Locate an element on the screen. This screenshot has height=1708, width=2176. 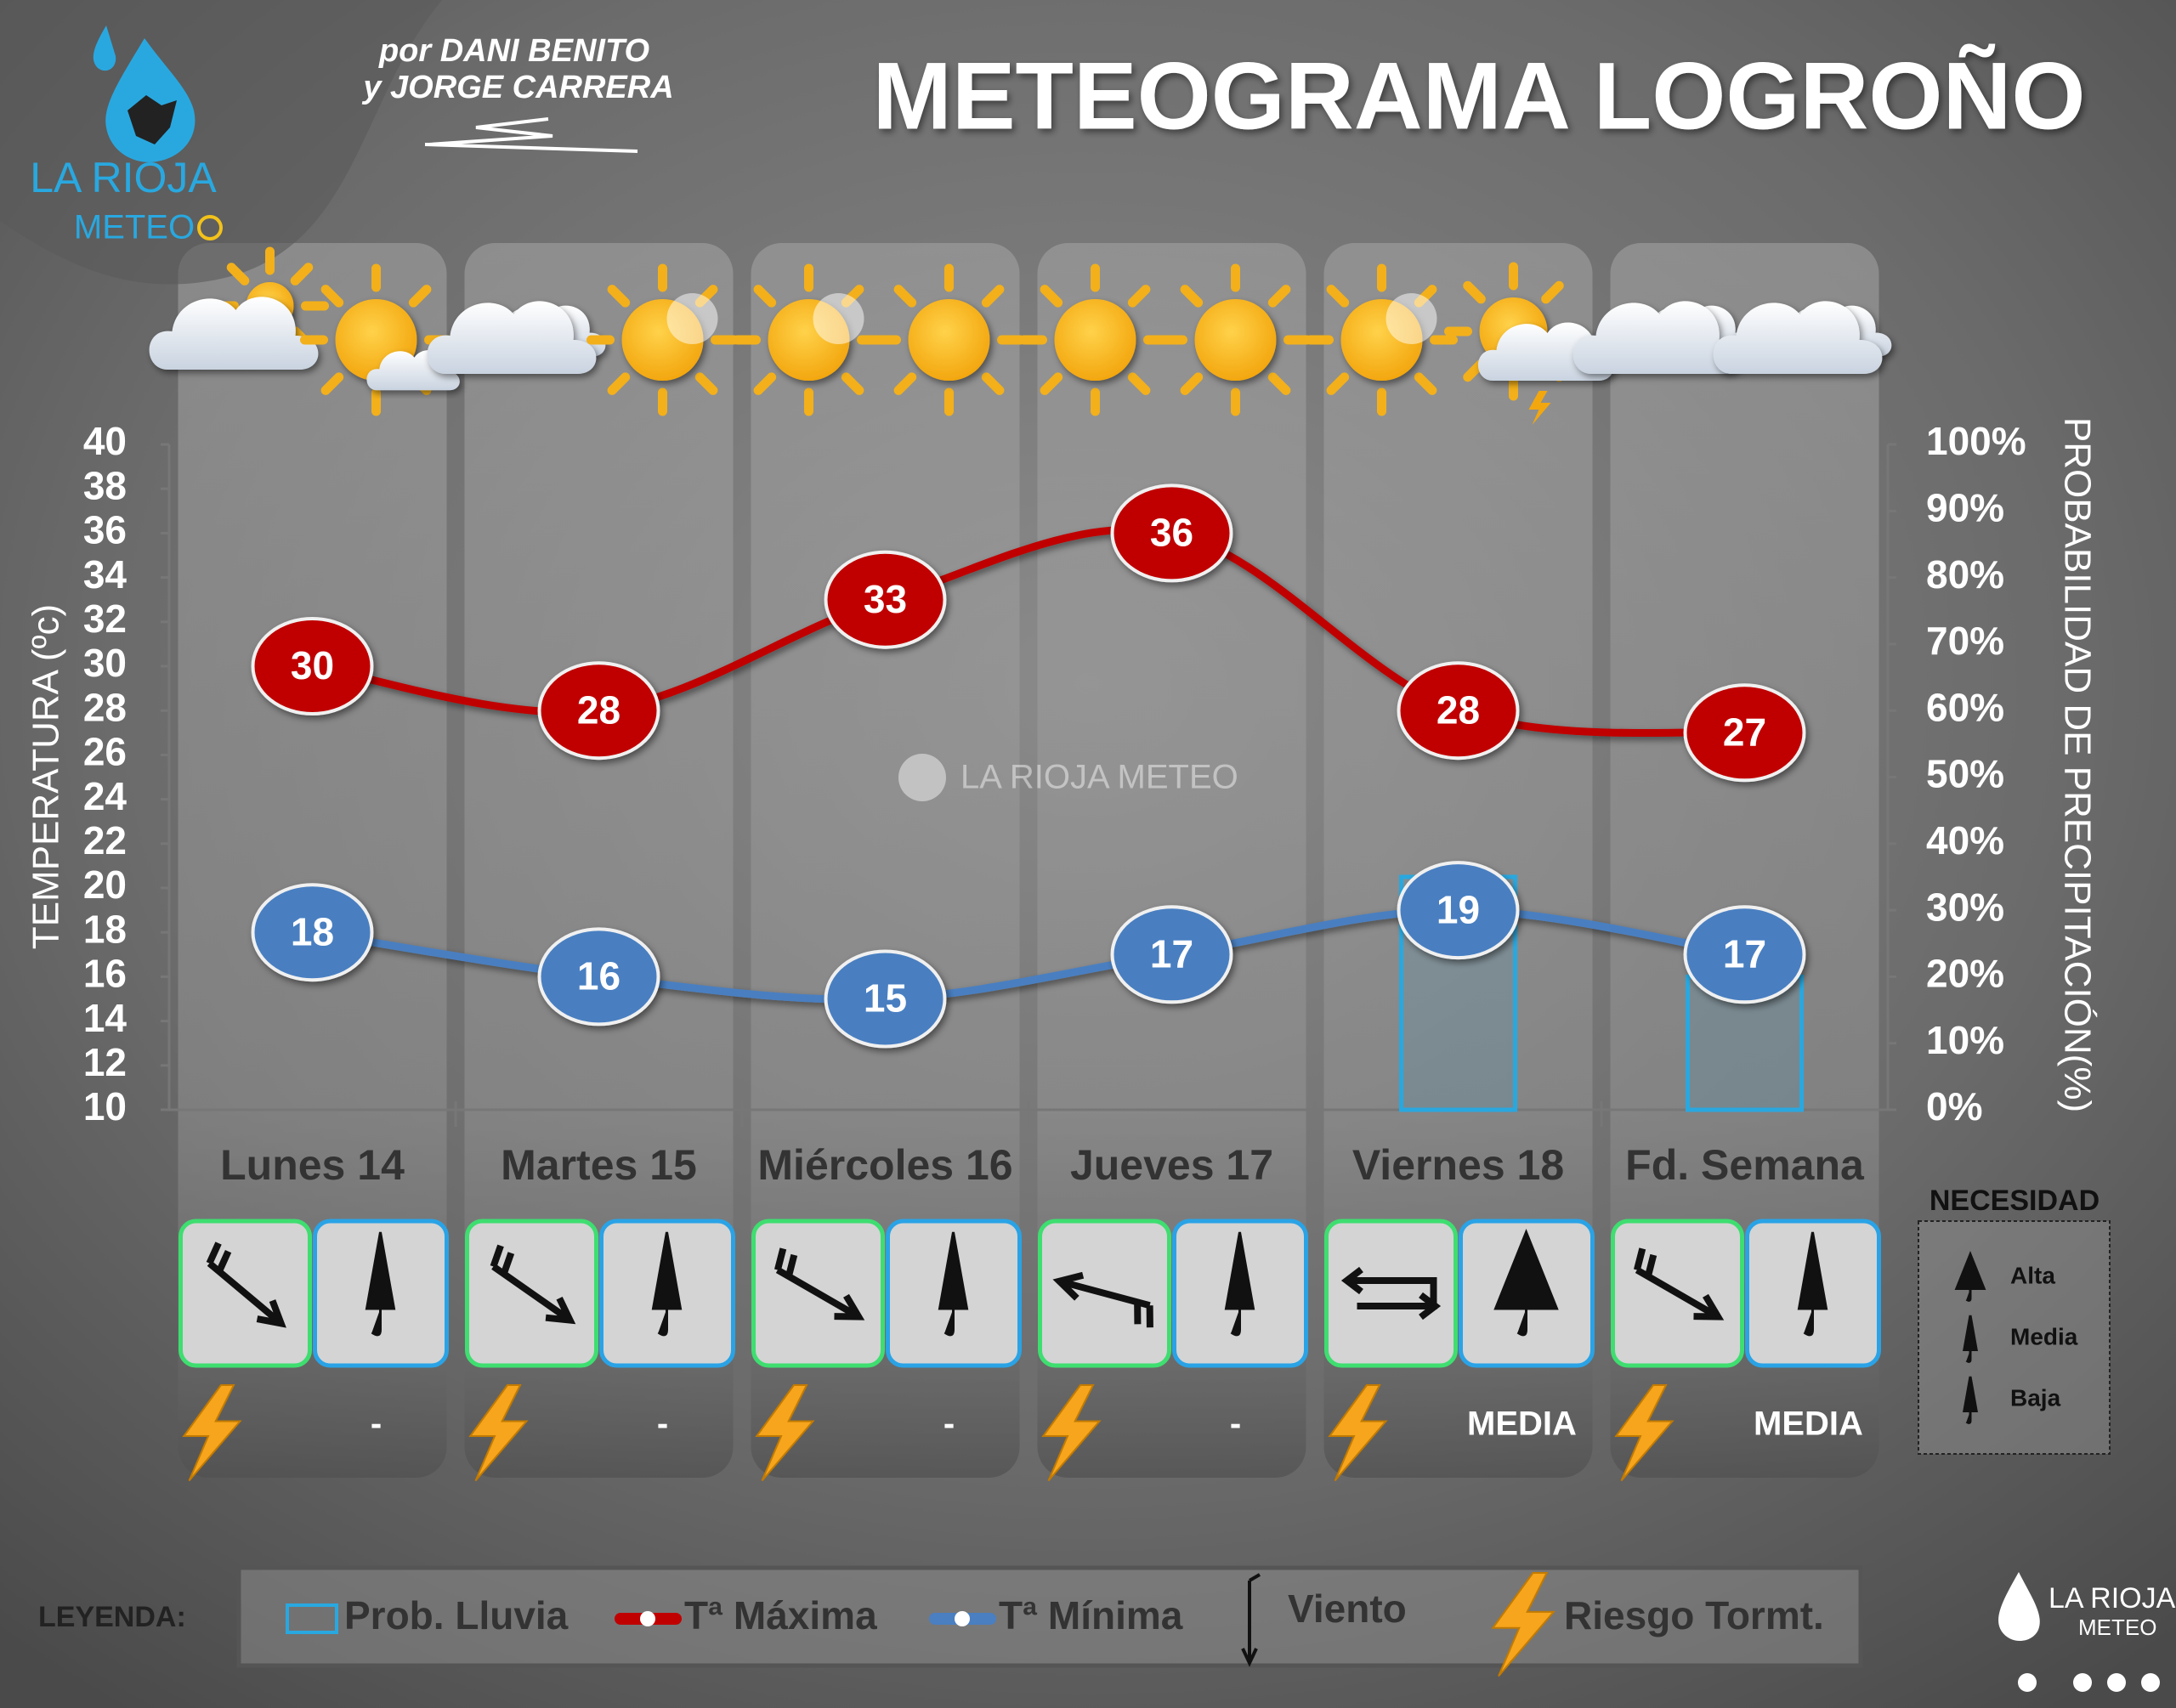
day-label: Lunes 14 is located at coordinates (312, 1165).